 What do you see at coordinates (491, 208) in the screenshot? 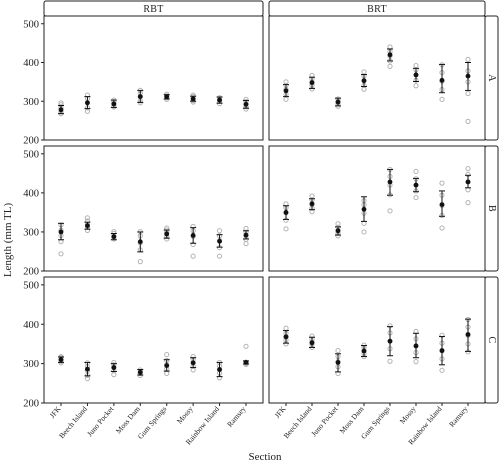
I see `row-strip-label: B` at bounding box center [491, 208].